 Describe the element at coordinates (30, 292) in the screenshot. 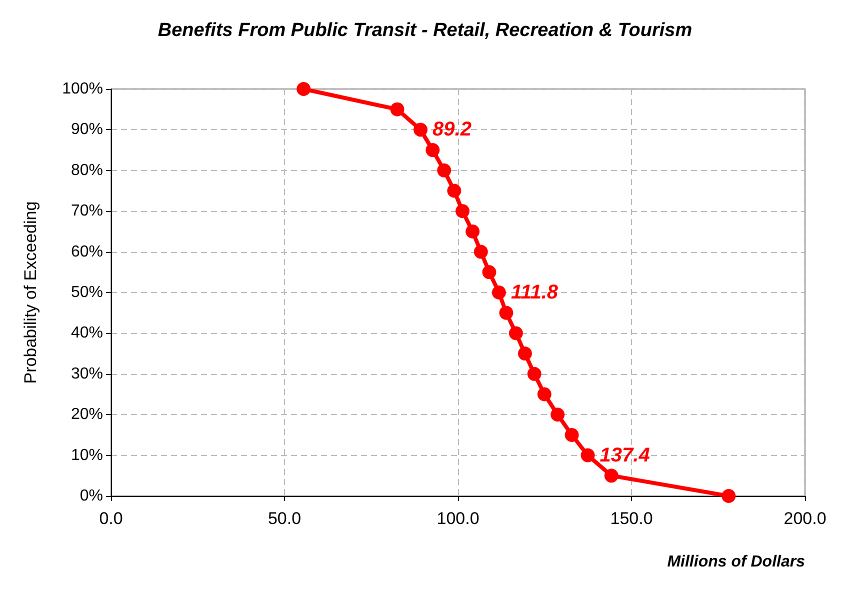

I see `y-axis-title: Probability of Exceeding` at that location.